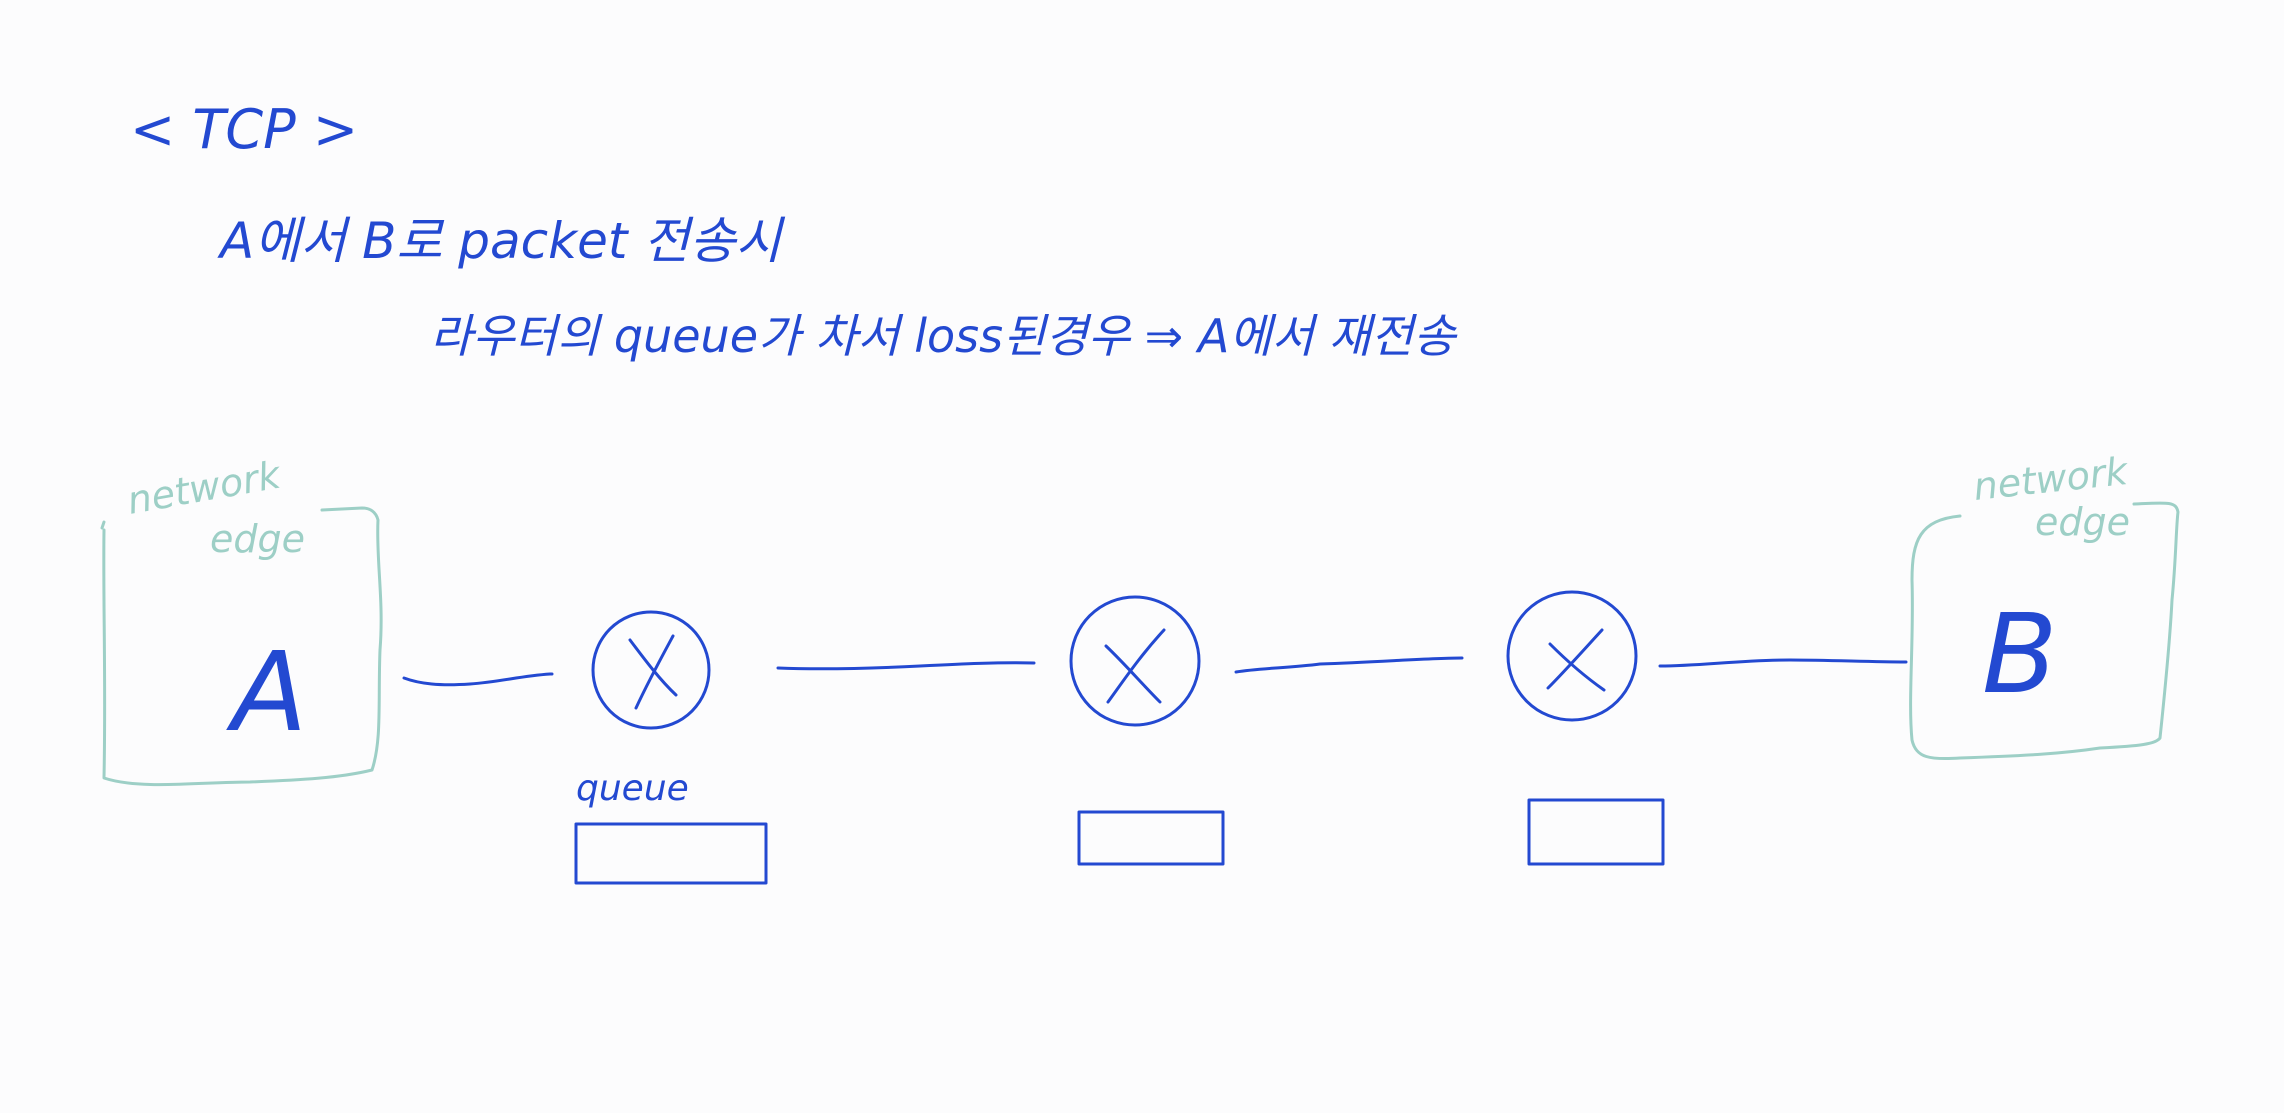  Describe the element at coordinates (632, 788) in the screenshot. I see `queue-label: queue` at that location.